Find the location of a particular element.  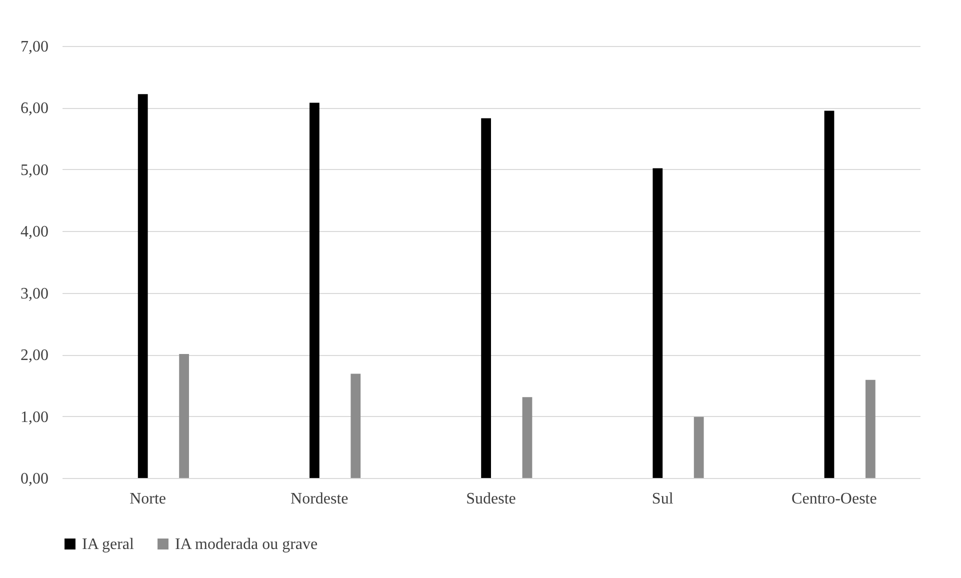

y-tick-label: 2,00 is located at coordinates (34, 355).